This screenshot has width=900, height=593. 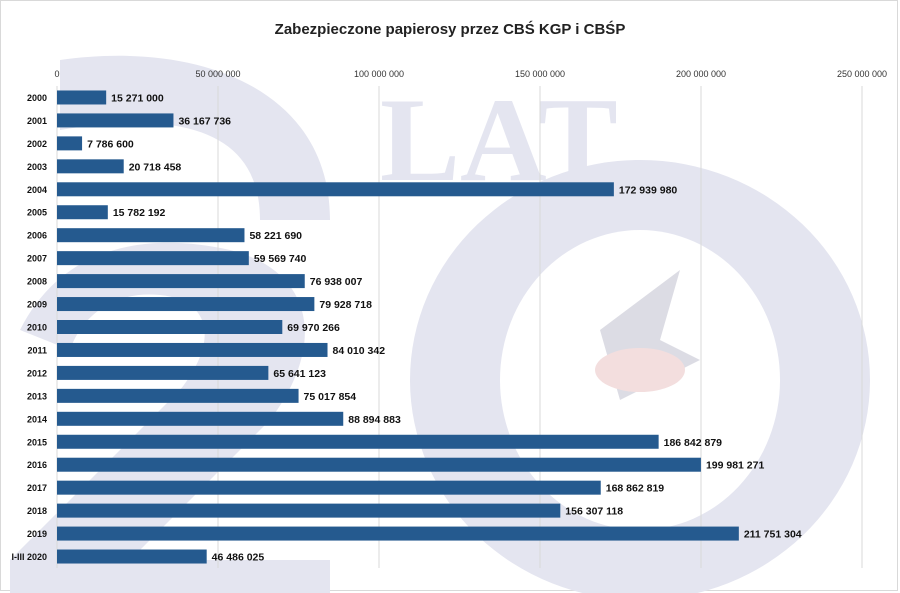 What do you see at coordinates (540, 74) in the screenshot?
I see `x-tick-label: 150 000 000` at bounding box center [540, 74].